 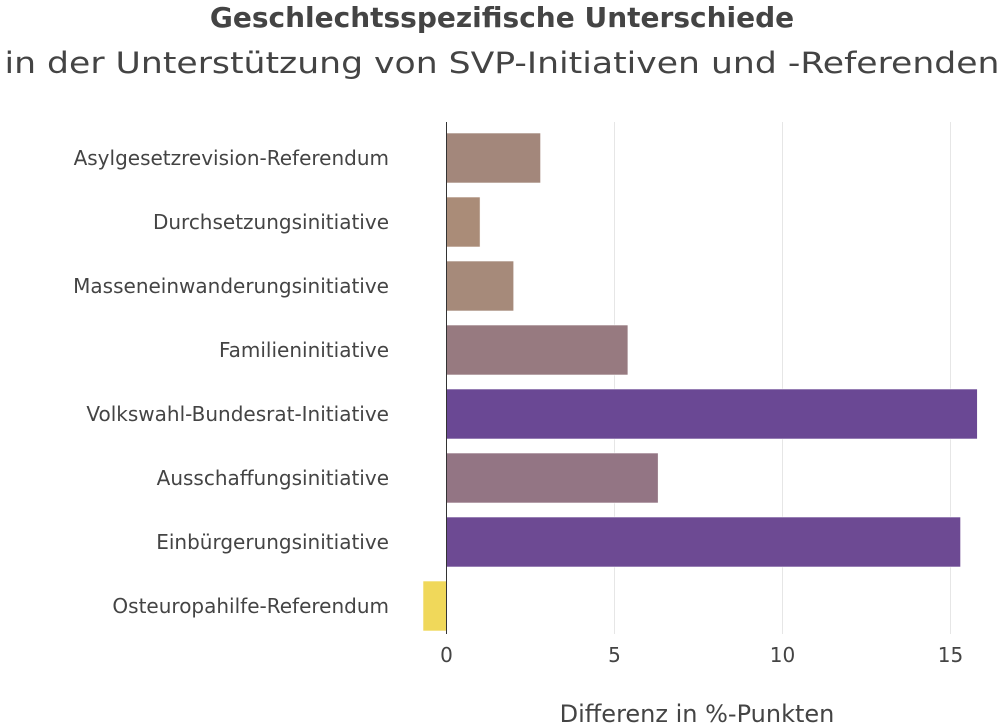 What do you see at coordinates (272, 542) in the screenshot?
I see `category-label: Einbürgerungsinitiative` at bounding box center [272, 542].